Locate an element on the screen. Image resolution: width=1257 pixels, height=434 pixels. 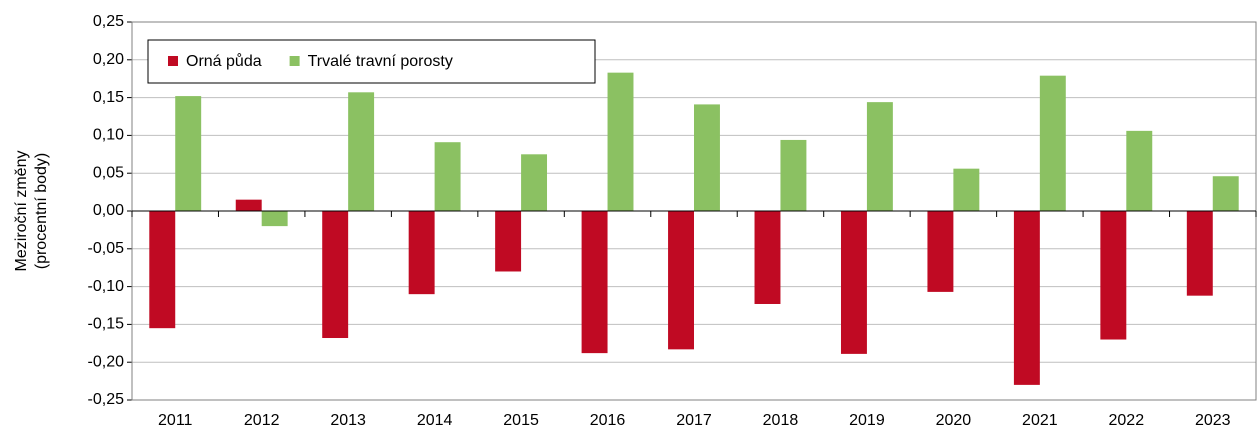
x-tick-label: 2017 is located at coordinates (694, 420).